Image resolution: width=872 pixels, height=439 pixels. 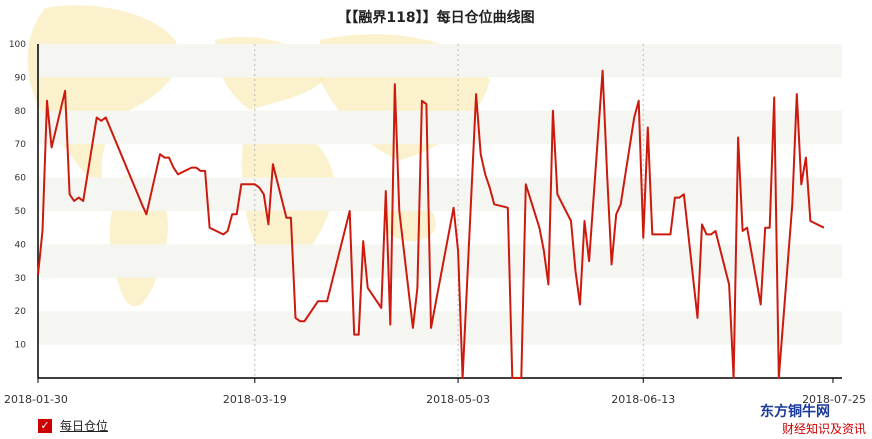 I want to click on x-tick-label: 2018-07-25, so click(x=834, y=399).